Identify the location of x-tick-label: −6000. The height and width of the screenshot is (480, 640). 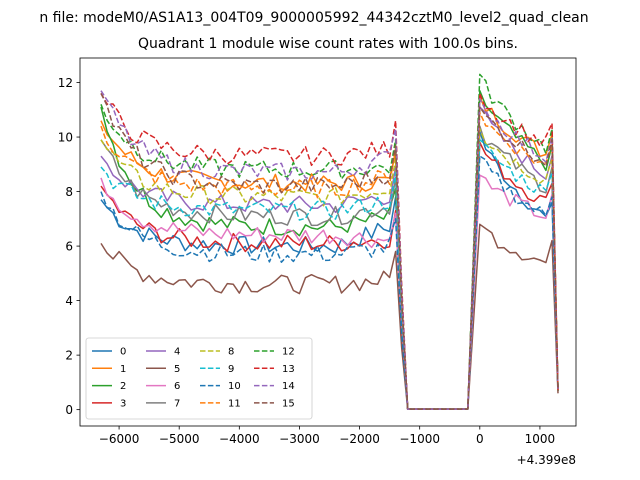
(119, 439).